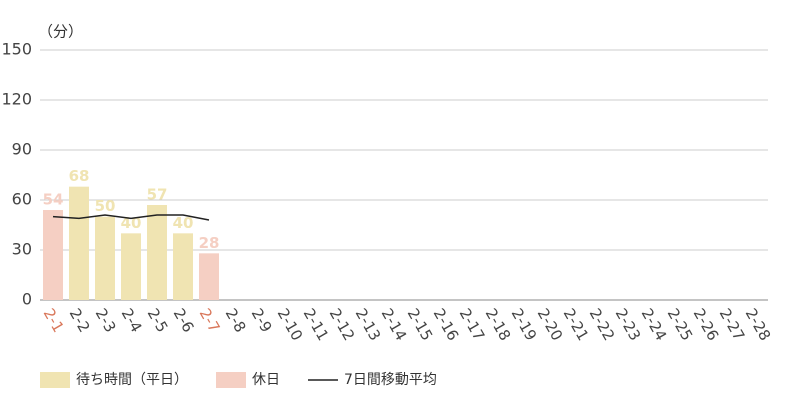 Image resolution: width=800 pixels, height=400 pixels. Describe the element at coordinates (732, 324) in the screenshot. I see `x-tick-label: 2-27` at that location.